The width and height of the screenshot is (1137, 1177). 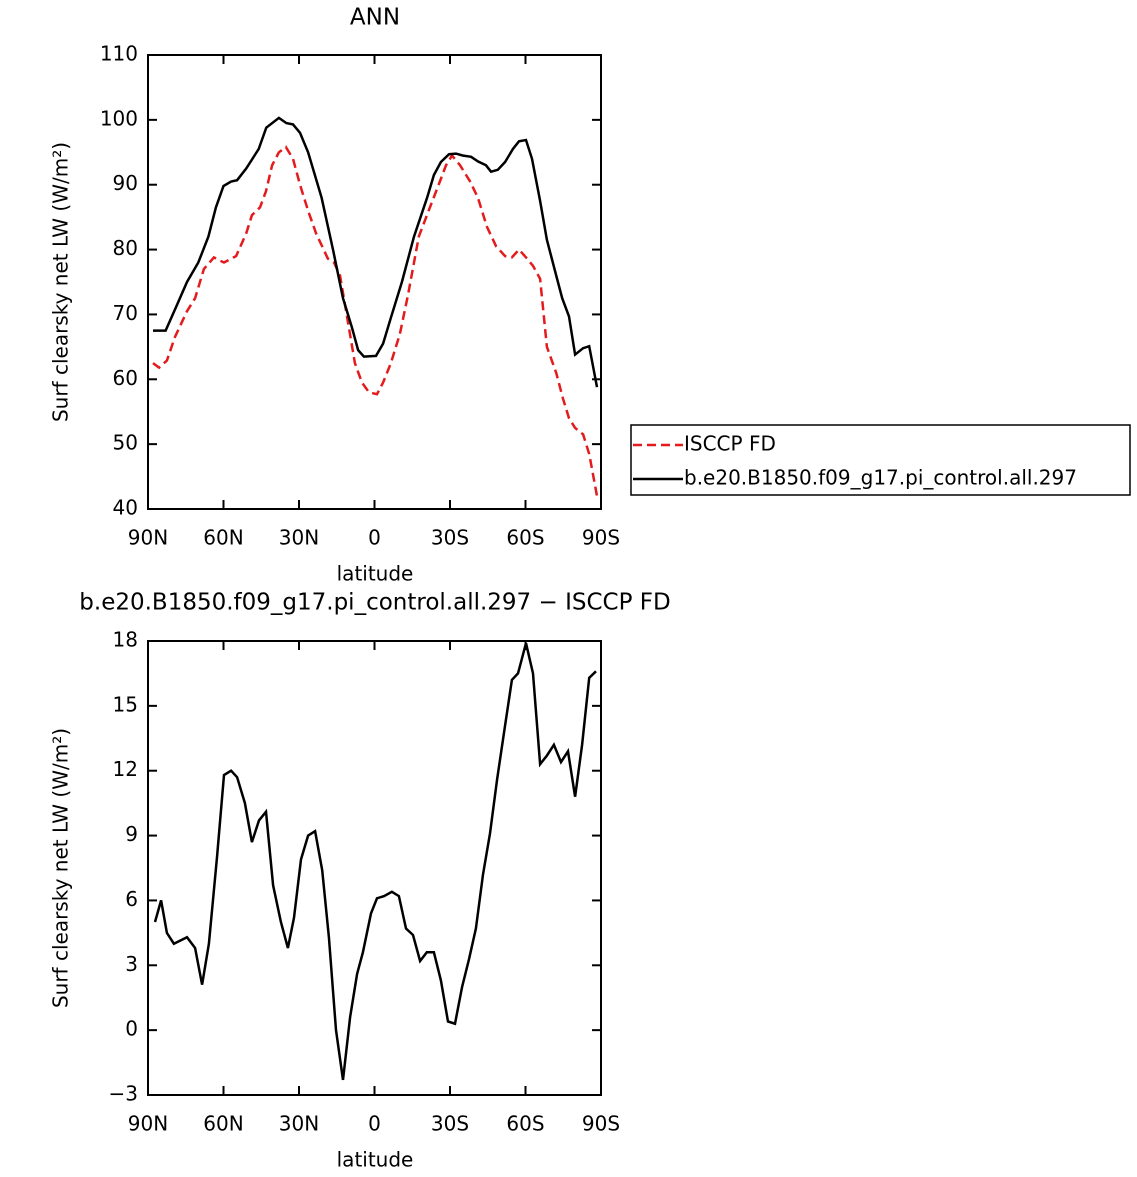 I want to click on y-tick-label: 60, so click(x=125, y=378).